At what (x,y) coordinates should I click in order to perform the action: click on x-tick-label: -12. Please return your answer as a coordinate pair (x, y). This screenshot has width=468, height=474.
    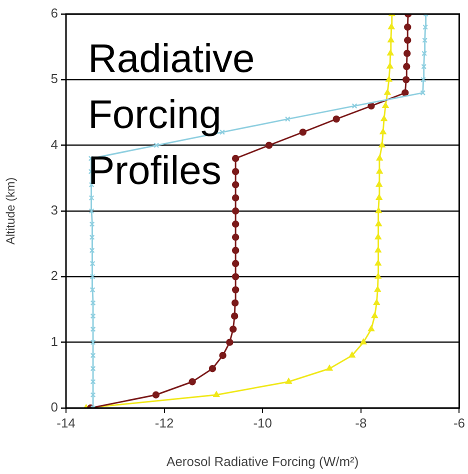
    Looking at the image, I should click on (164, 422).